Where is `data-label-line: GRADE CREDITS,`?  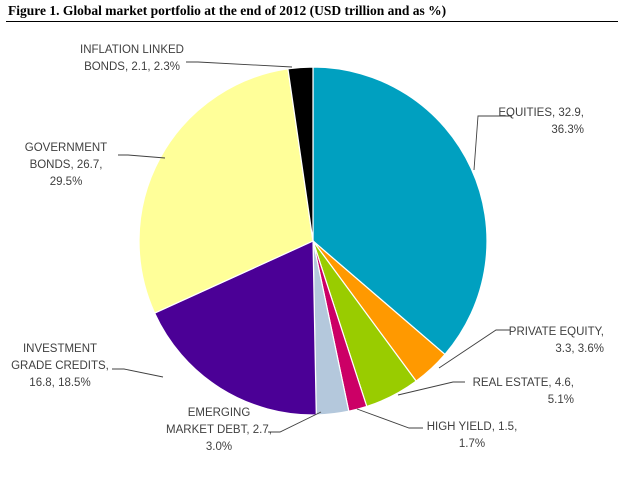
data-label-line: GRADE CREDITS, is located at coordinates (60, 366).